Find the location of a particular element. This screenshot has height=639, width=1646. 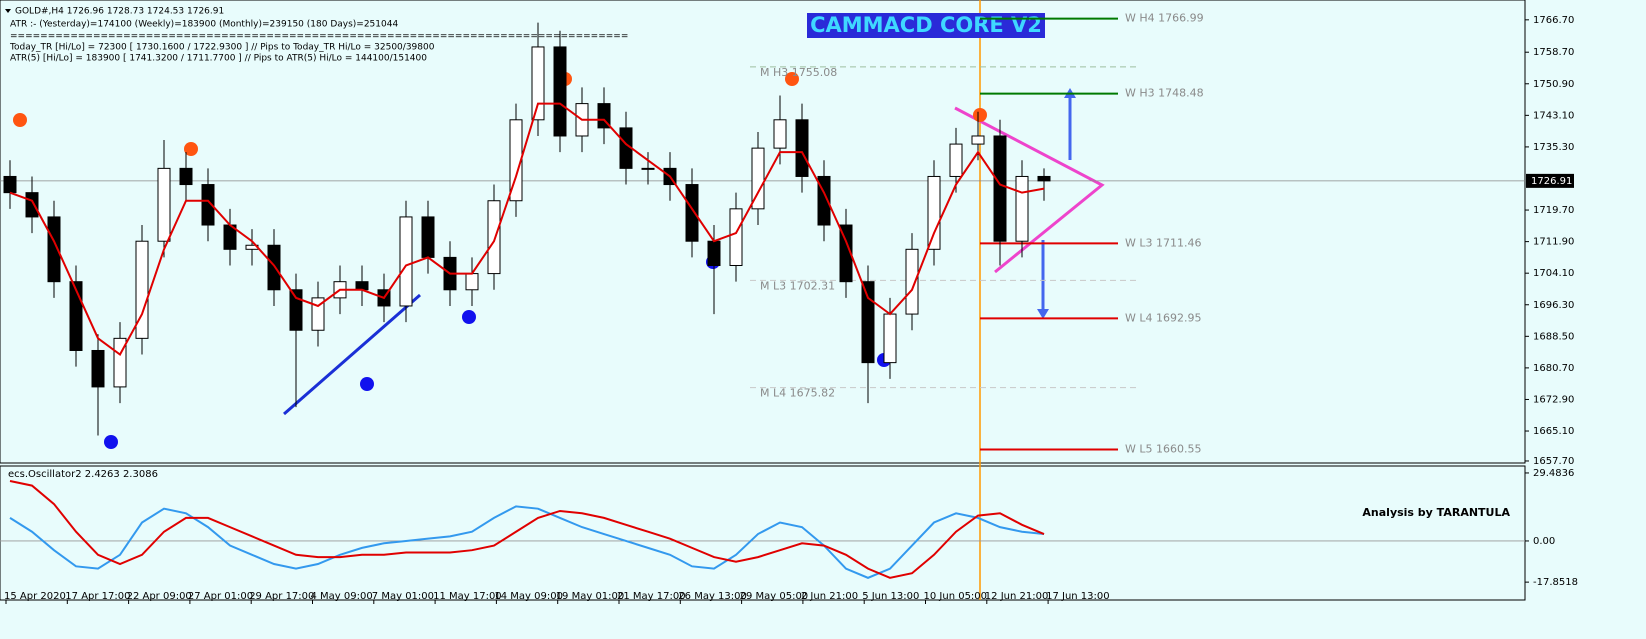

x-tick-label: 21 May 17:00 is located at coordinates (651, 596).